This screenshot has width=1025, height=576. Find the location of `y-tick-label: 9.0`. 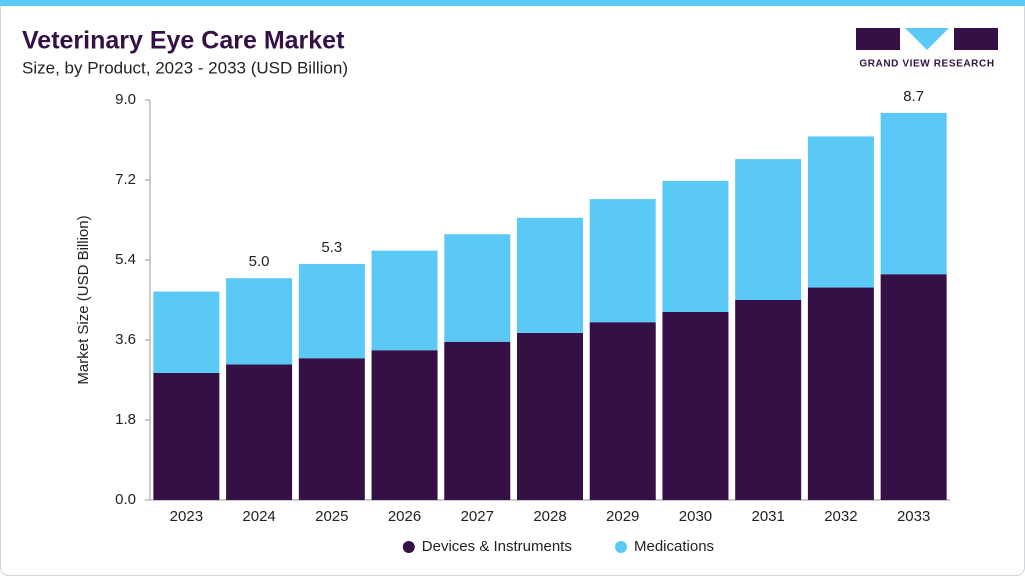

y-tick-label: 9.0 is located at coordinates (125, 99).